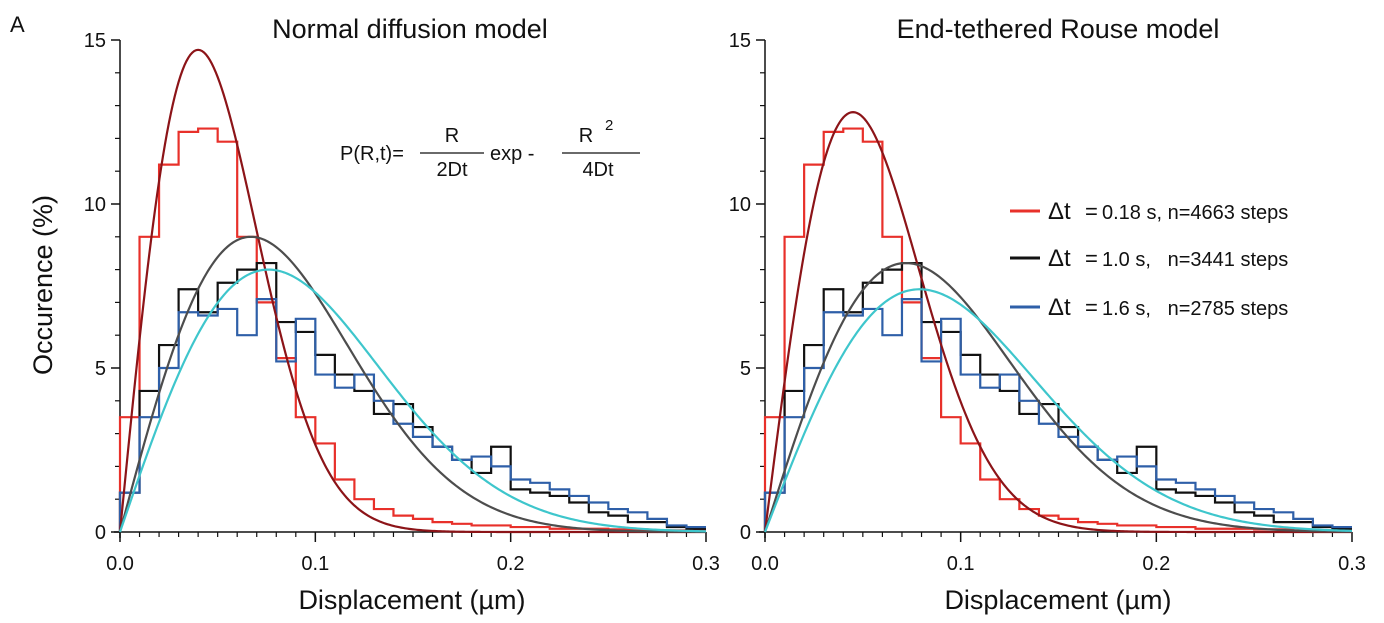 This screenshot has height=623, width=1384. What do you see at coordinates (512, 154) in the screenshot?
I see `formula-exp: exp -` at bounding box center [512, 154].